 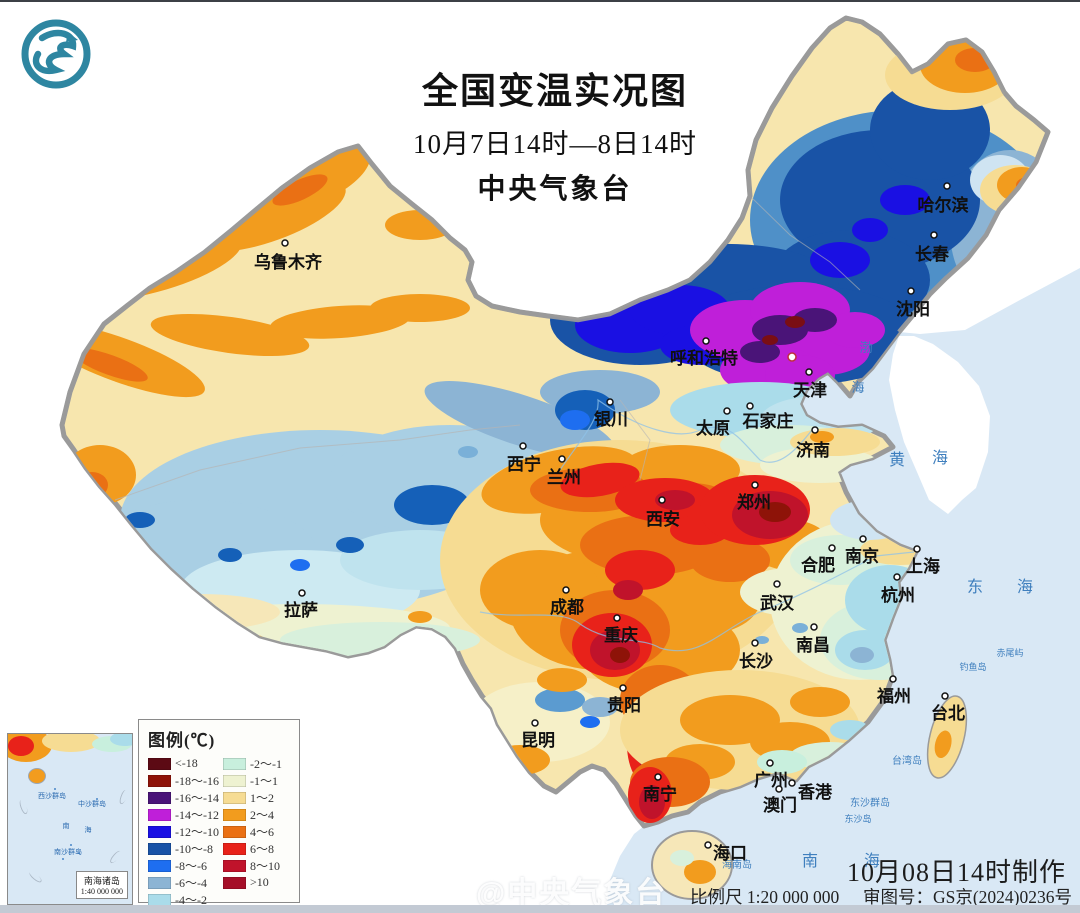 What do you see at coordinates (262, 798) in the screenshot?
I see `legend-label: 1～2` at bounding box center [262, 798].